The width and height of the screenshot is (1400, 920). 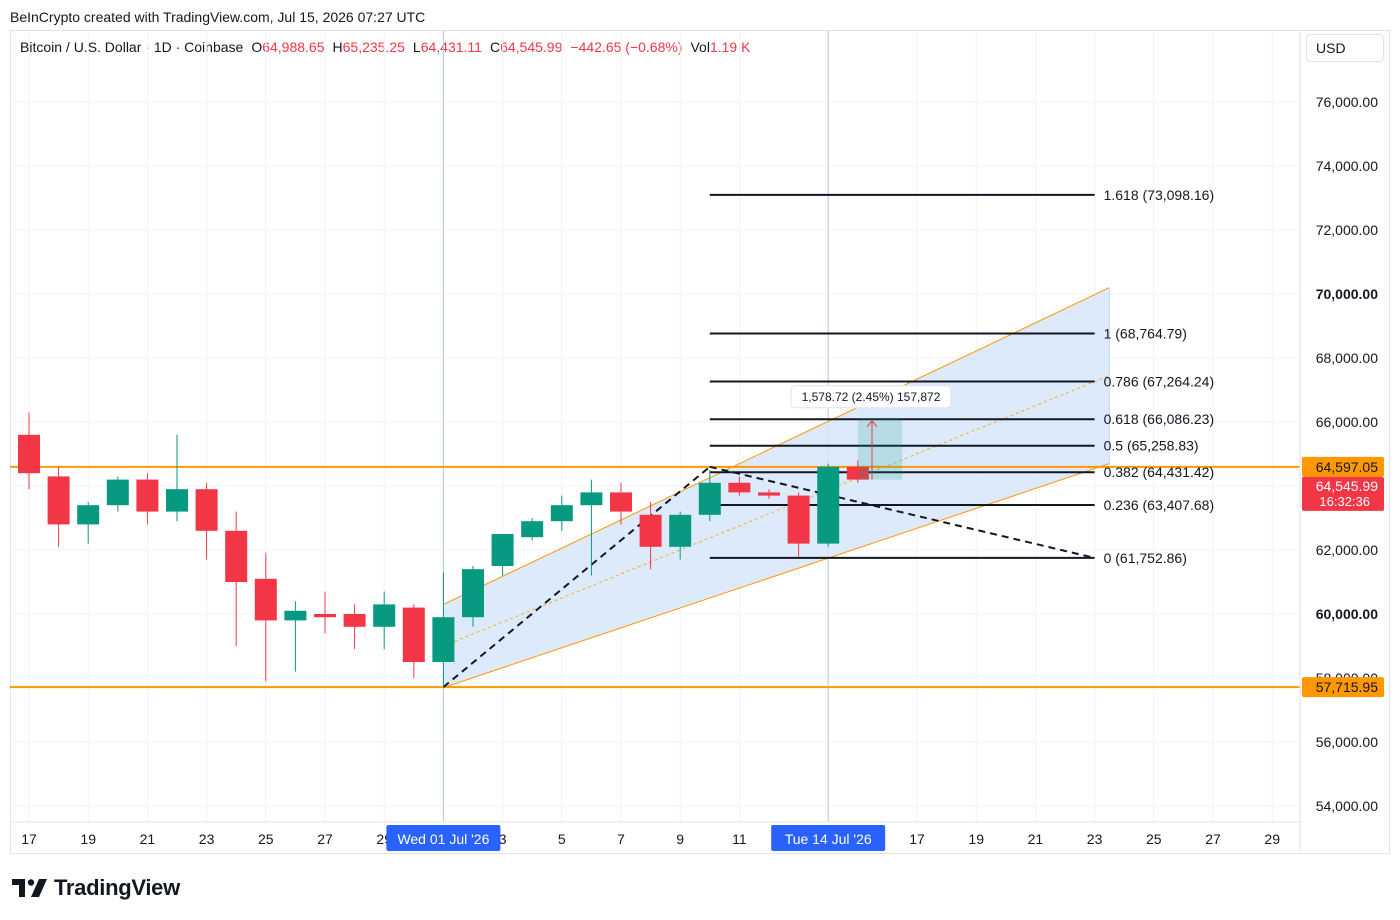 I want to click on y-tick-label: 56,000.00, so click(x=1347, y=742).